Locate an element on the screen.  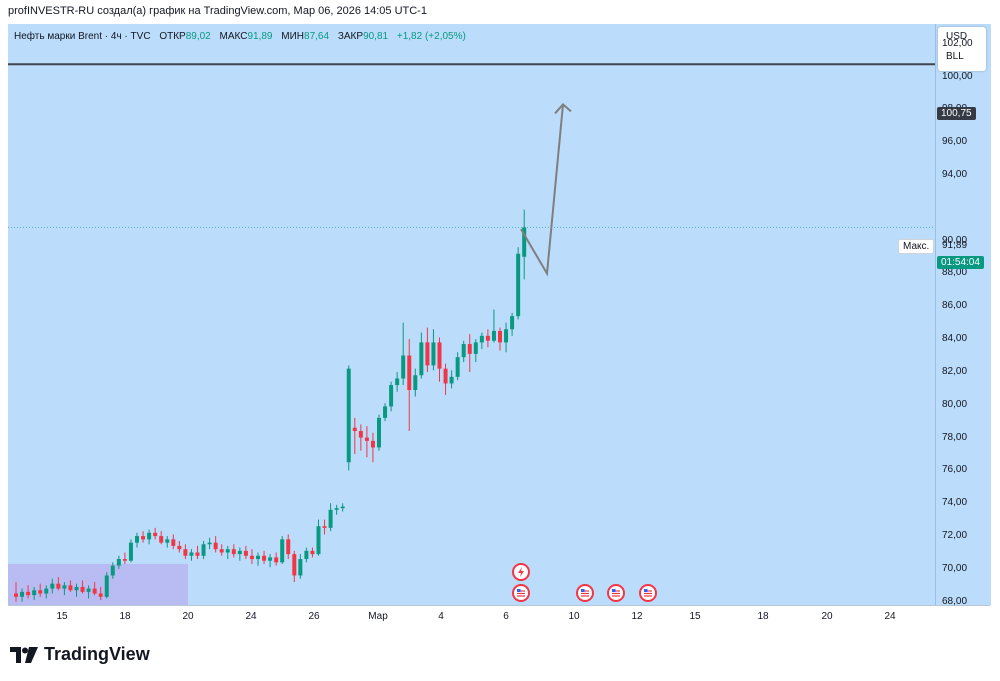
max-value: 91,89 is located at coordinates (955, 245).